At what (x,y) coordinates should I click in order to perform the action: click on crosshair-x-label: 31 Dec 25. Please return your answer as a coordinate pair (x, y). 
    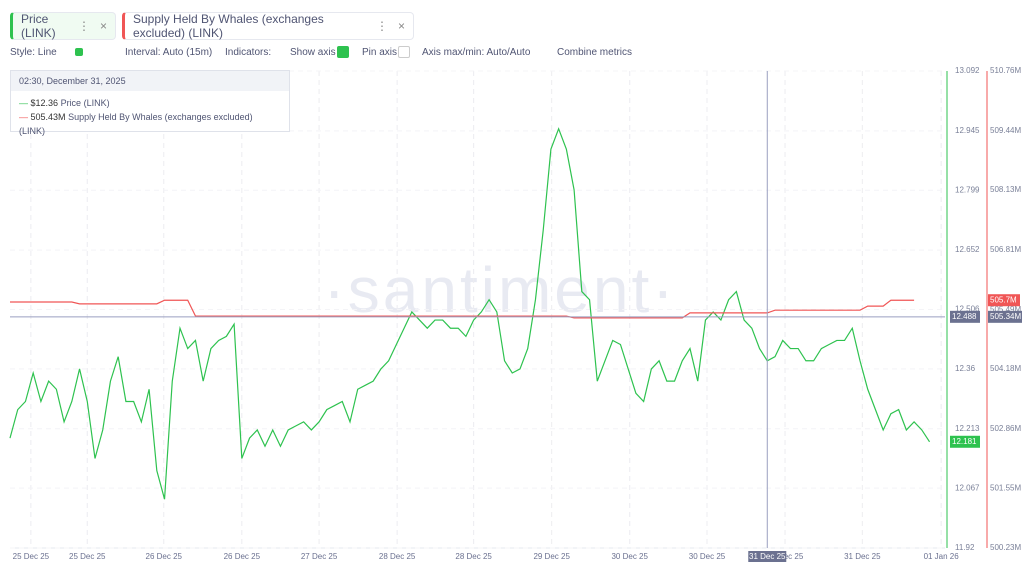
    Looking at the image, I should click on (767, 556).